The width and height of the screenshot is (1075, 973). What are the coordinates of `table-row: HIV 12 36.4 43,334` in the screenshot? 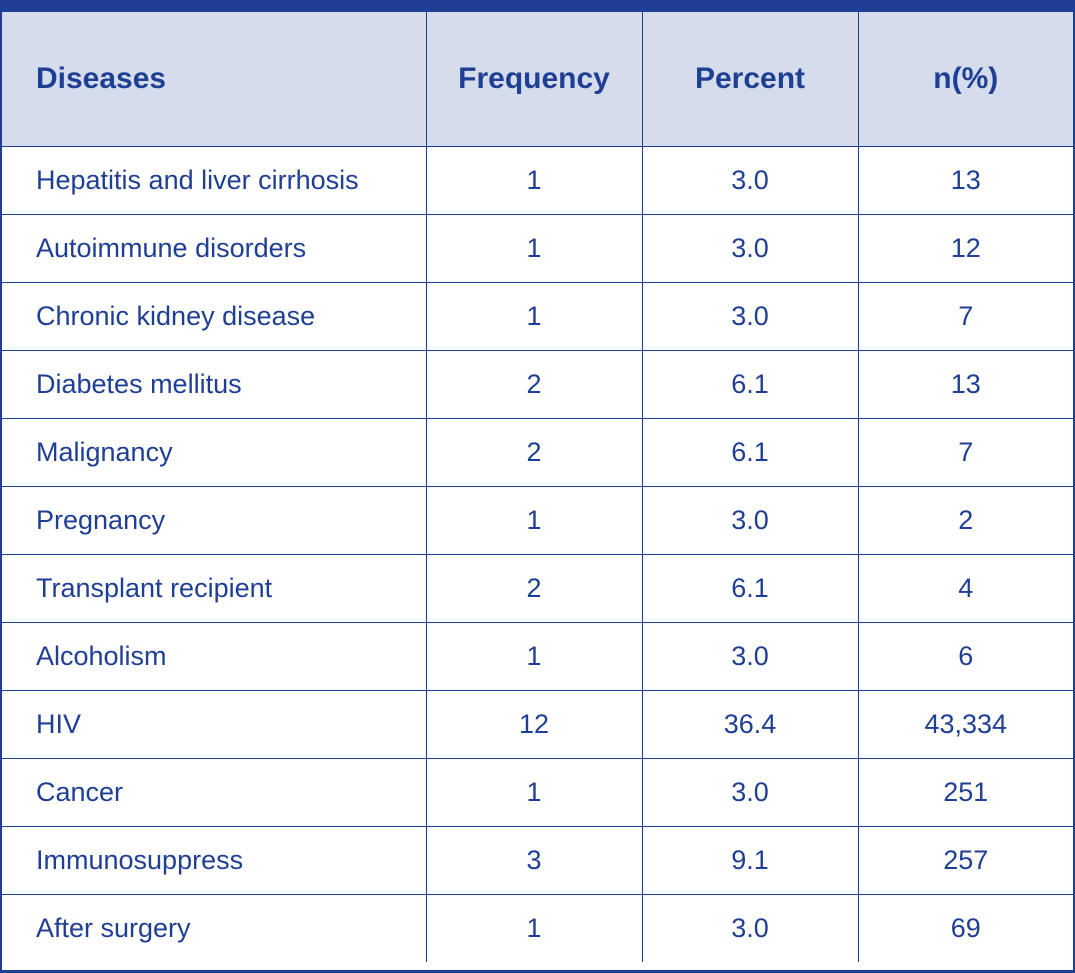 It's located at (537, 724).